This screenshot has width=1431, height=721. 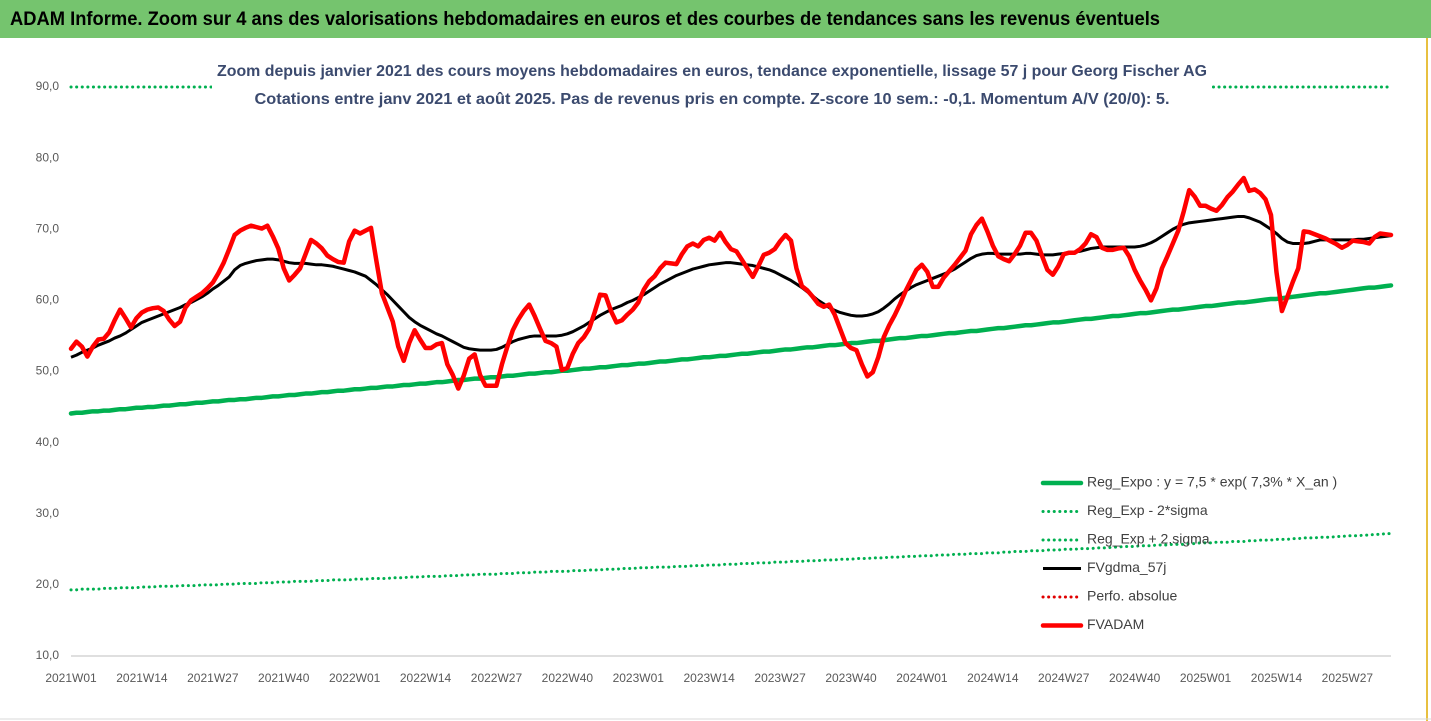 I want to click on x-tick-label: 2021W27, so click(x=213, y=678).